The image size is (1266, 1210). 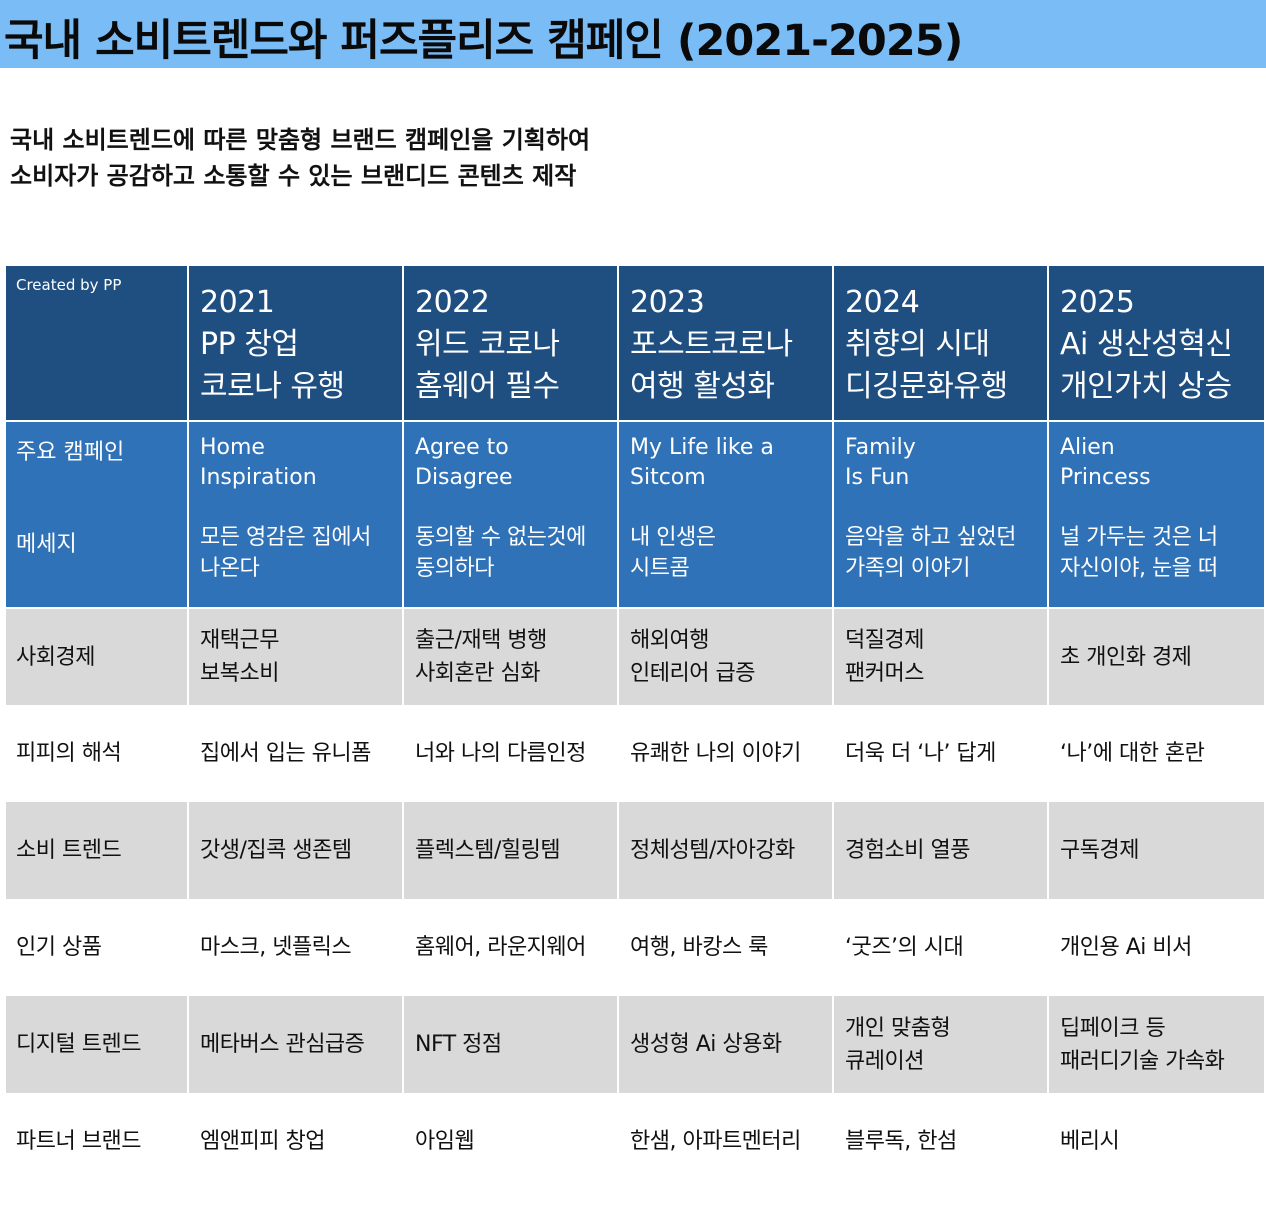 I want to click on table-cell: 더욱 더 ‘나’ 답게, so click(x=941, y=753).